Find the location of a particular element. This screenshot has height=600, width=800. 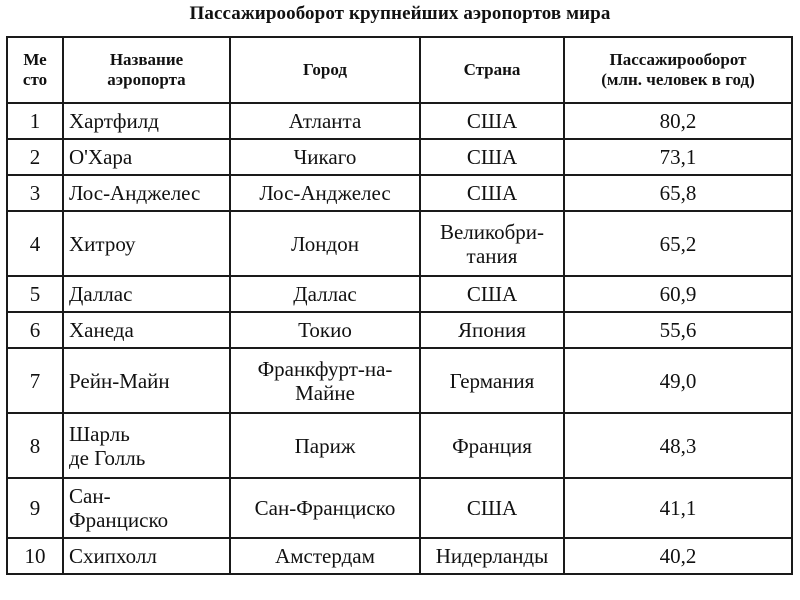

cell-airport-name: Хартфилд is located at coordinates (146, 121).